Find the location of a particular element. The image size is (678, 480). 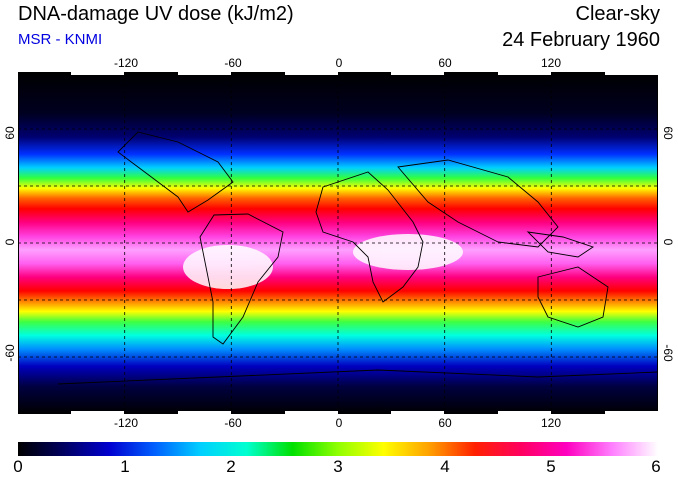

colorbar-tick-5: 5 is located at coordinates (551, 466).